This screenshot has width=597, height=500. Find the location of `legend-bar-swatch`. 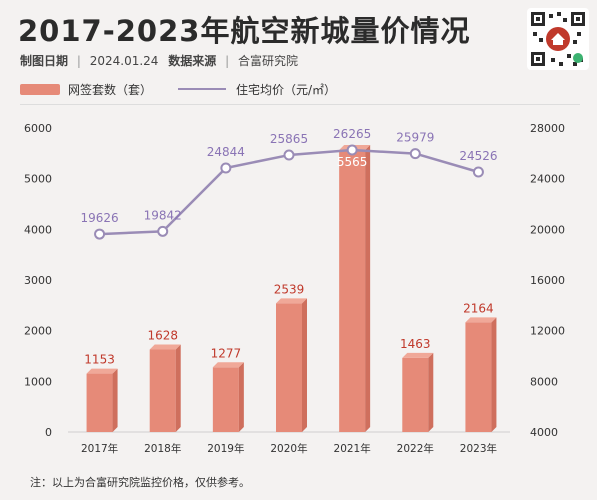

legend-bar-swatch is located at coordinates (40, 89).